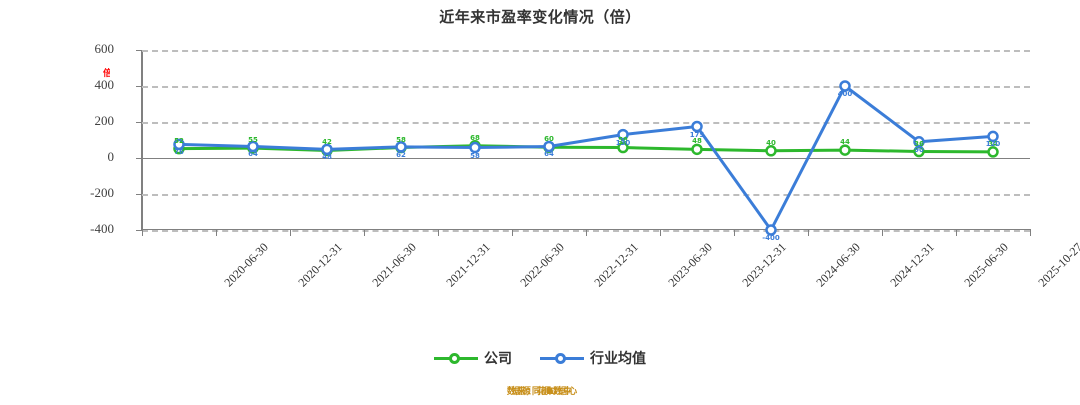 Image resolution: width=1080 pixels, height=405 pixels. Describe the element at coordinates (246, 265) in the screenshot. I see `x-tick-label: 2020-06-30` at that location.